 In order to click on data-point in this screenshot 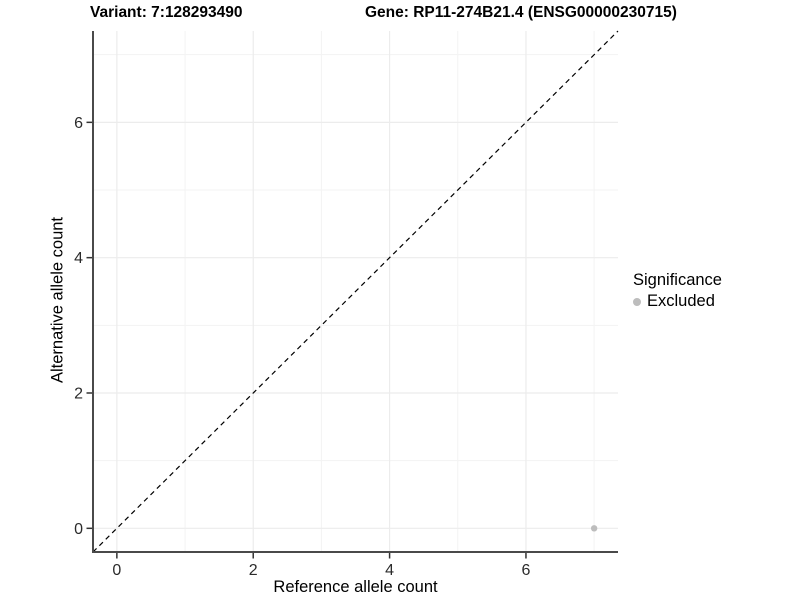, I will do `click(594, 528)`.